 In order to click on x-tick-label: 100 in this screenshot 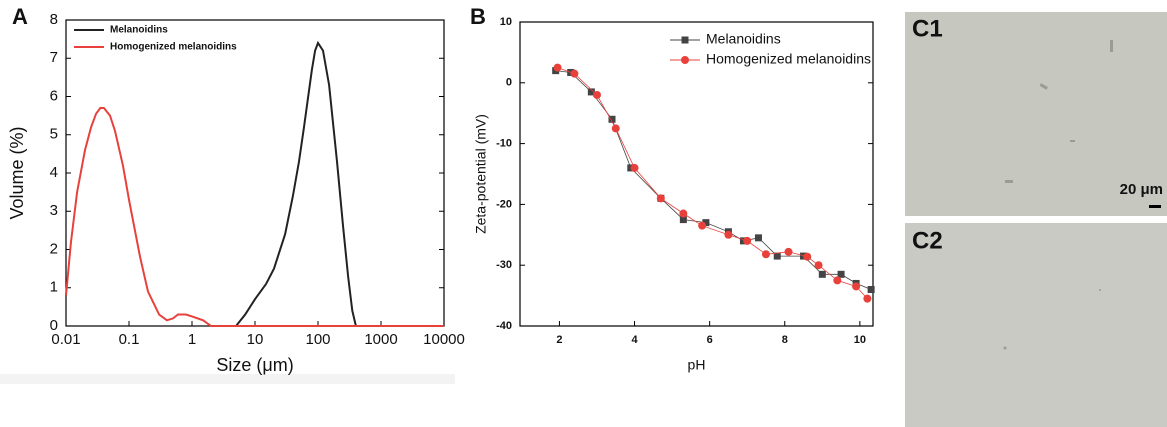, I will do `click(317, 339)`.